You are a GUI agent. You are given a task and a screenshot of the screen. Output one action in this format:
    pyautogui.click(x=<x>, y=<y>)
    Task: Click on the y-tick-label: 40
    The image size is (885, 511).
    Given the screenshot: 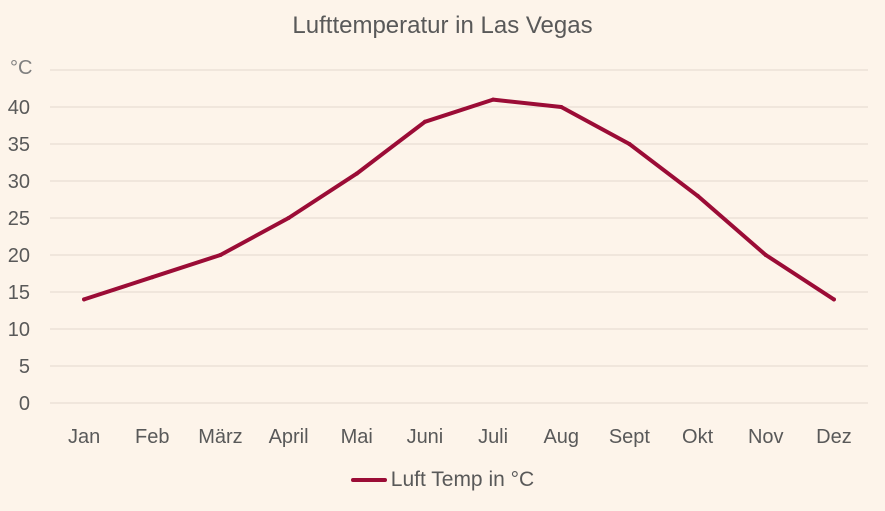 What is the action you would take?
    pyautogui.click(x=19, y=108)
    